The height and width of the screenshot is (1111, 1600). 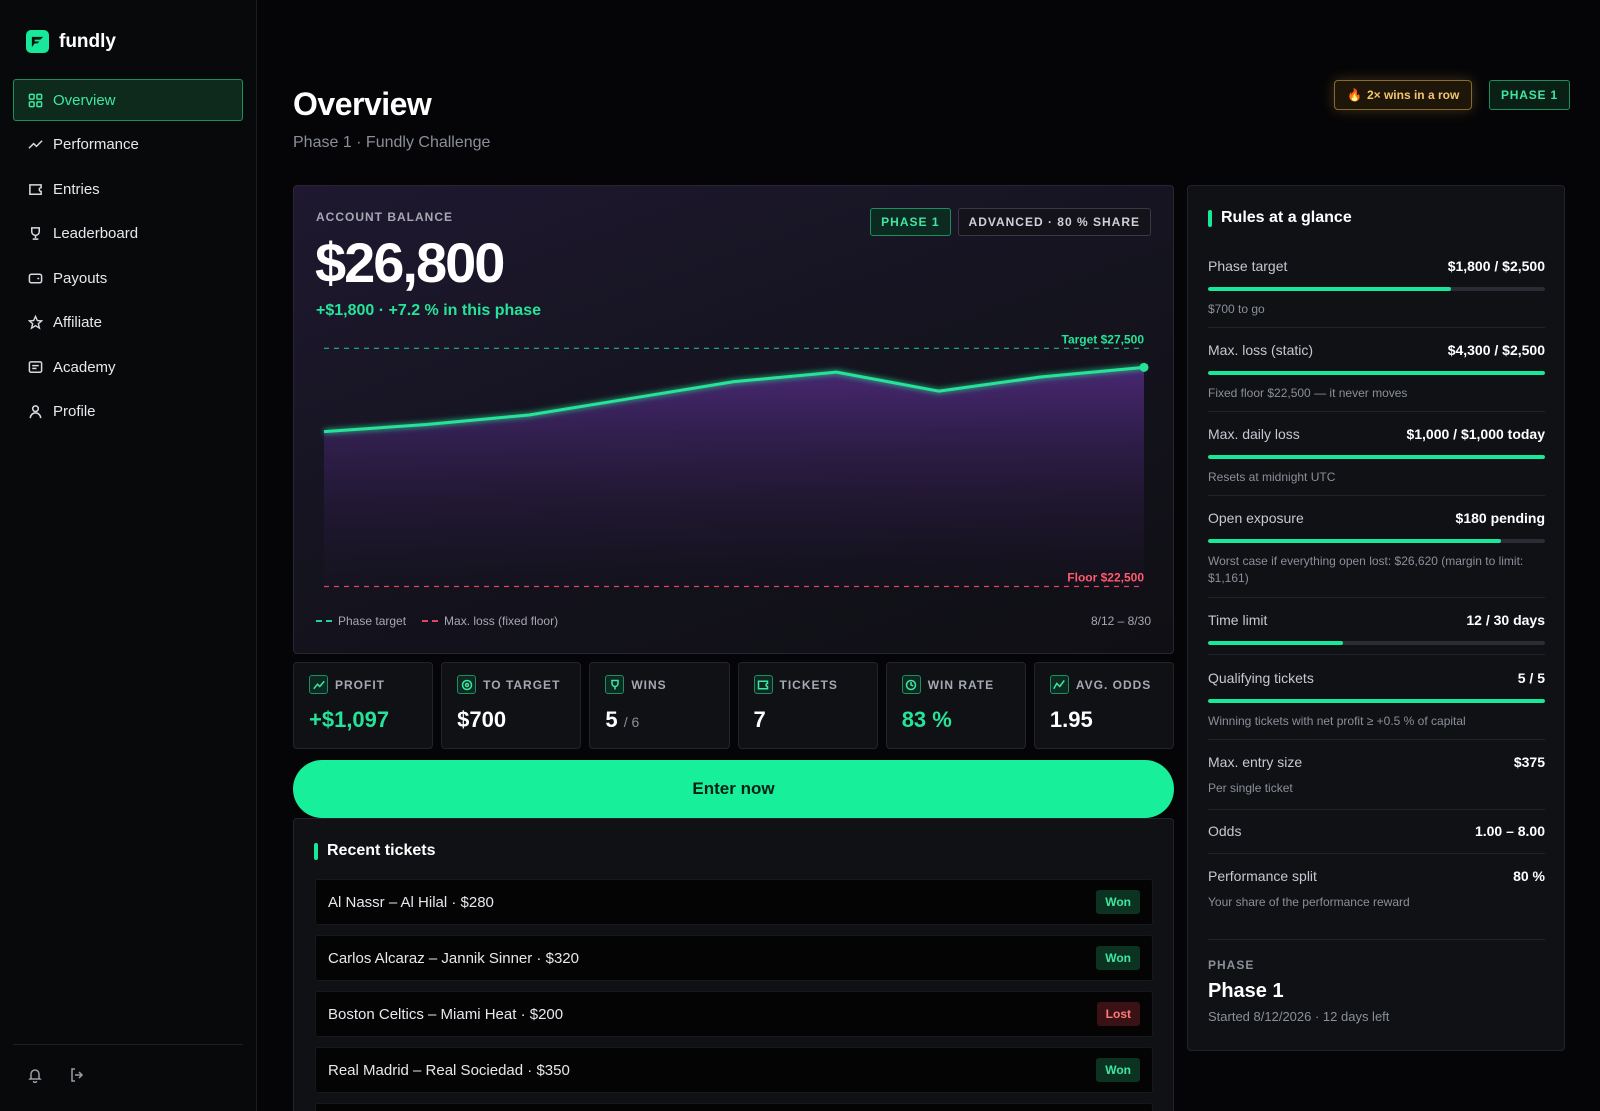 What do you see at coordinates (1238, 620) in the screenshot?
I see `rule-label: Time limit` at bounding box center [1238, 620].